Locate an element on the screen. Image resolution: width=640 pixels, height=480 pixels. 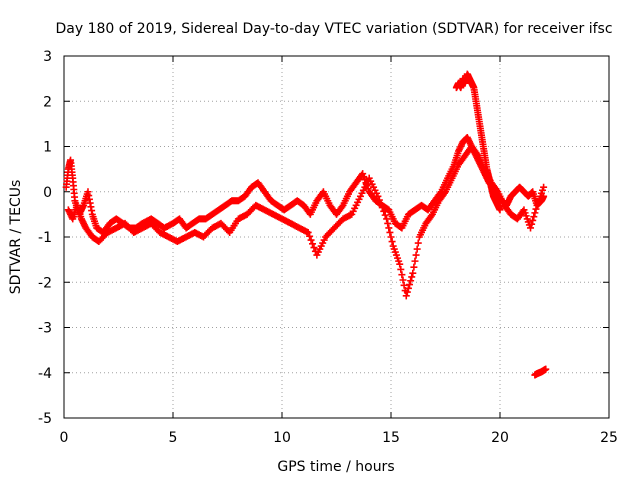
x-tick-labels: 0 5 10 15 20 25 is located at coordinates (339, 438).